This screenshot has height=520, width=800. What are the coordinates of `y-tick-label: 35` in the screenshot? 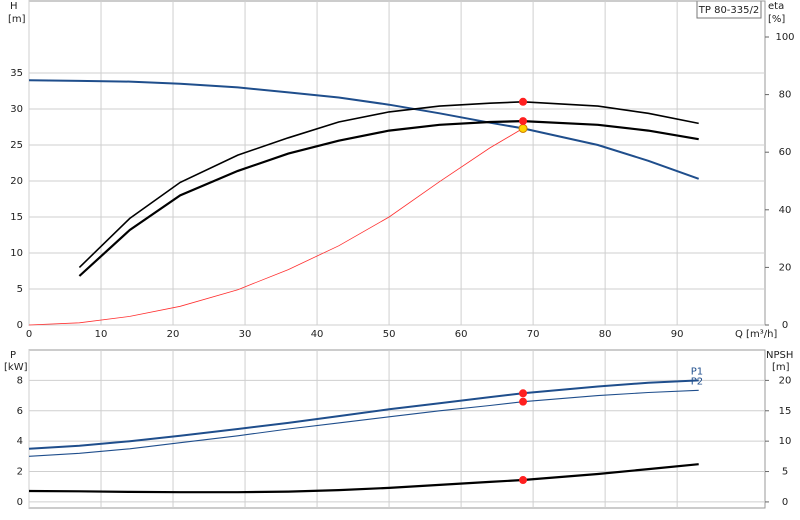 It's located at (16, 73).